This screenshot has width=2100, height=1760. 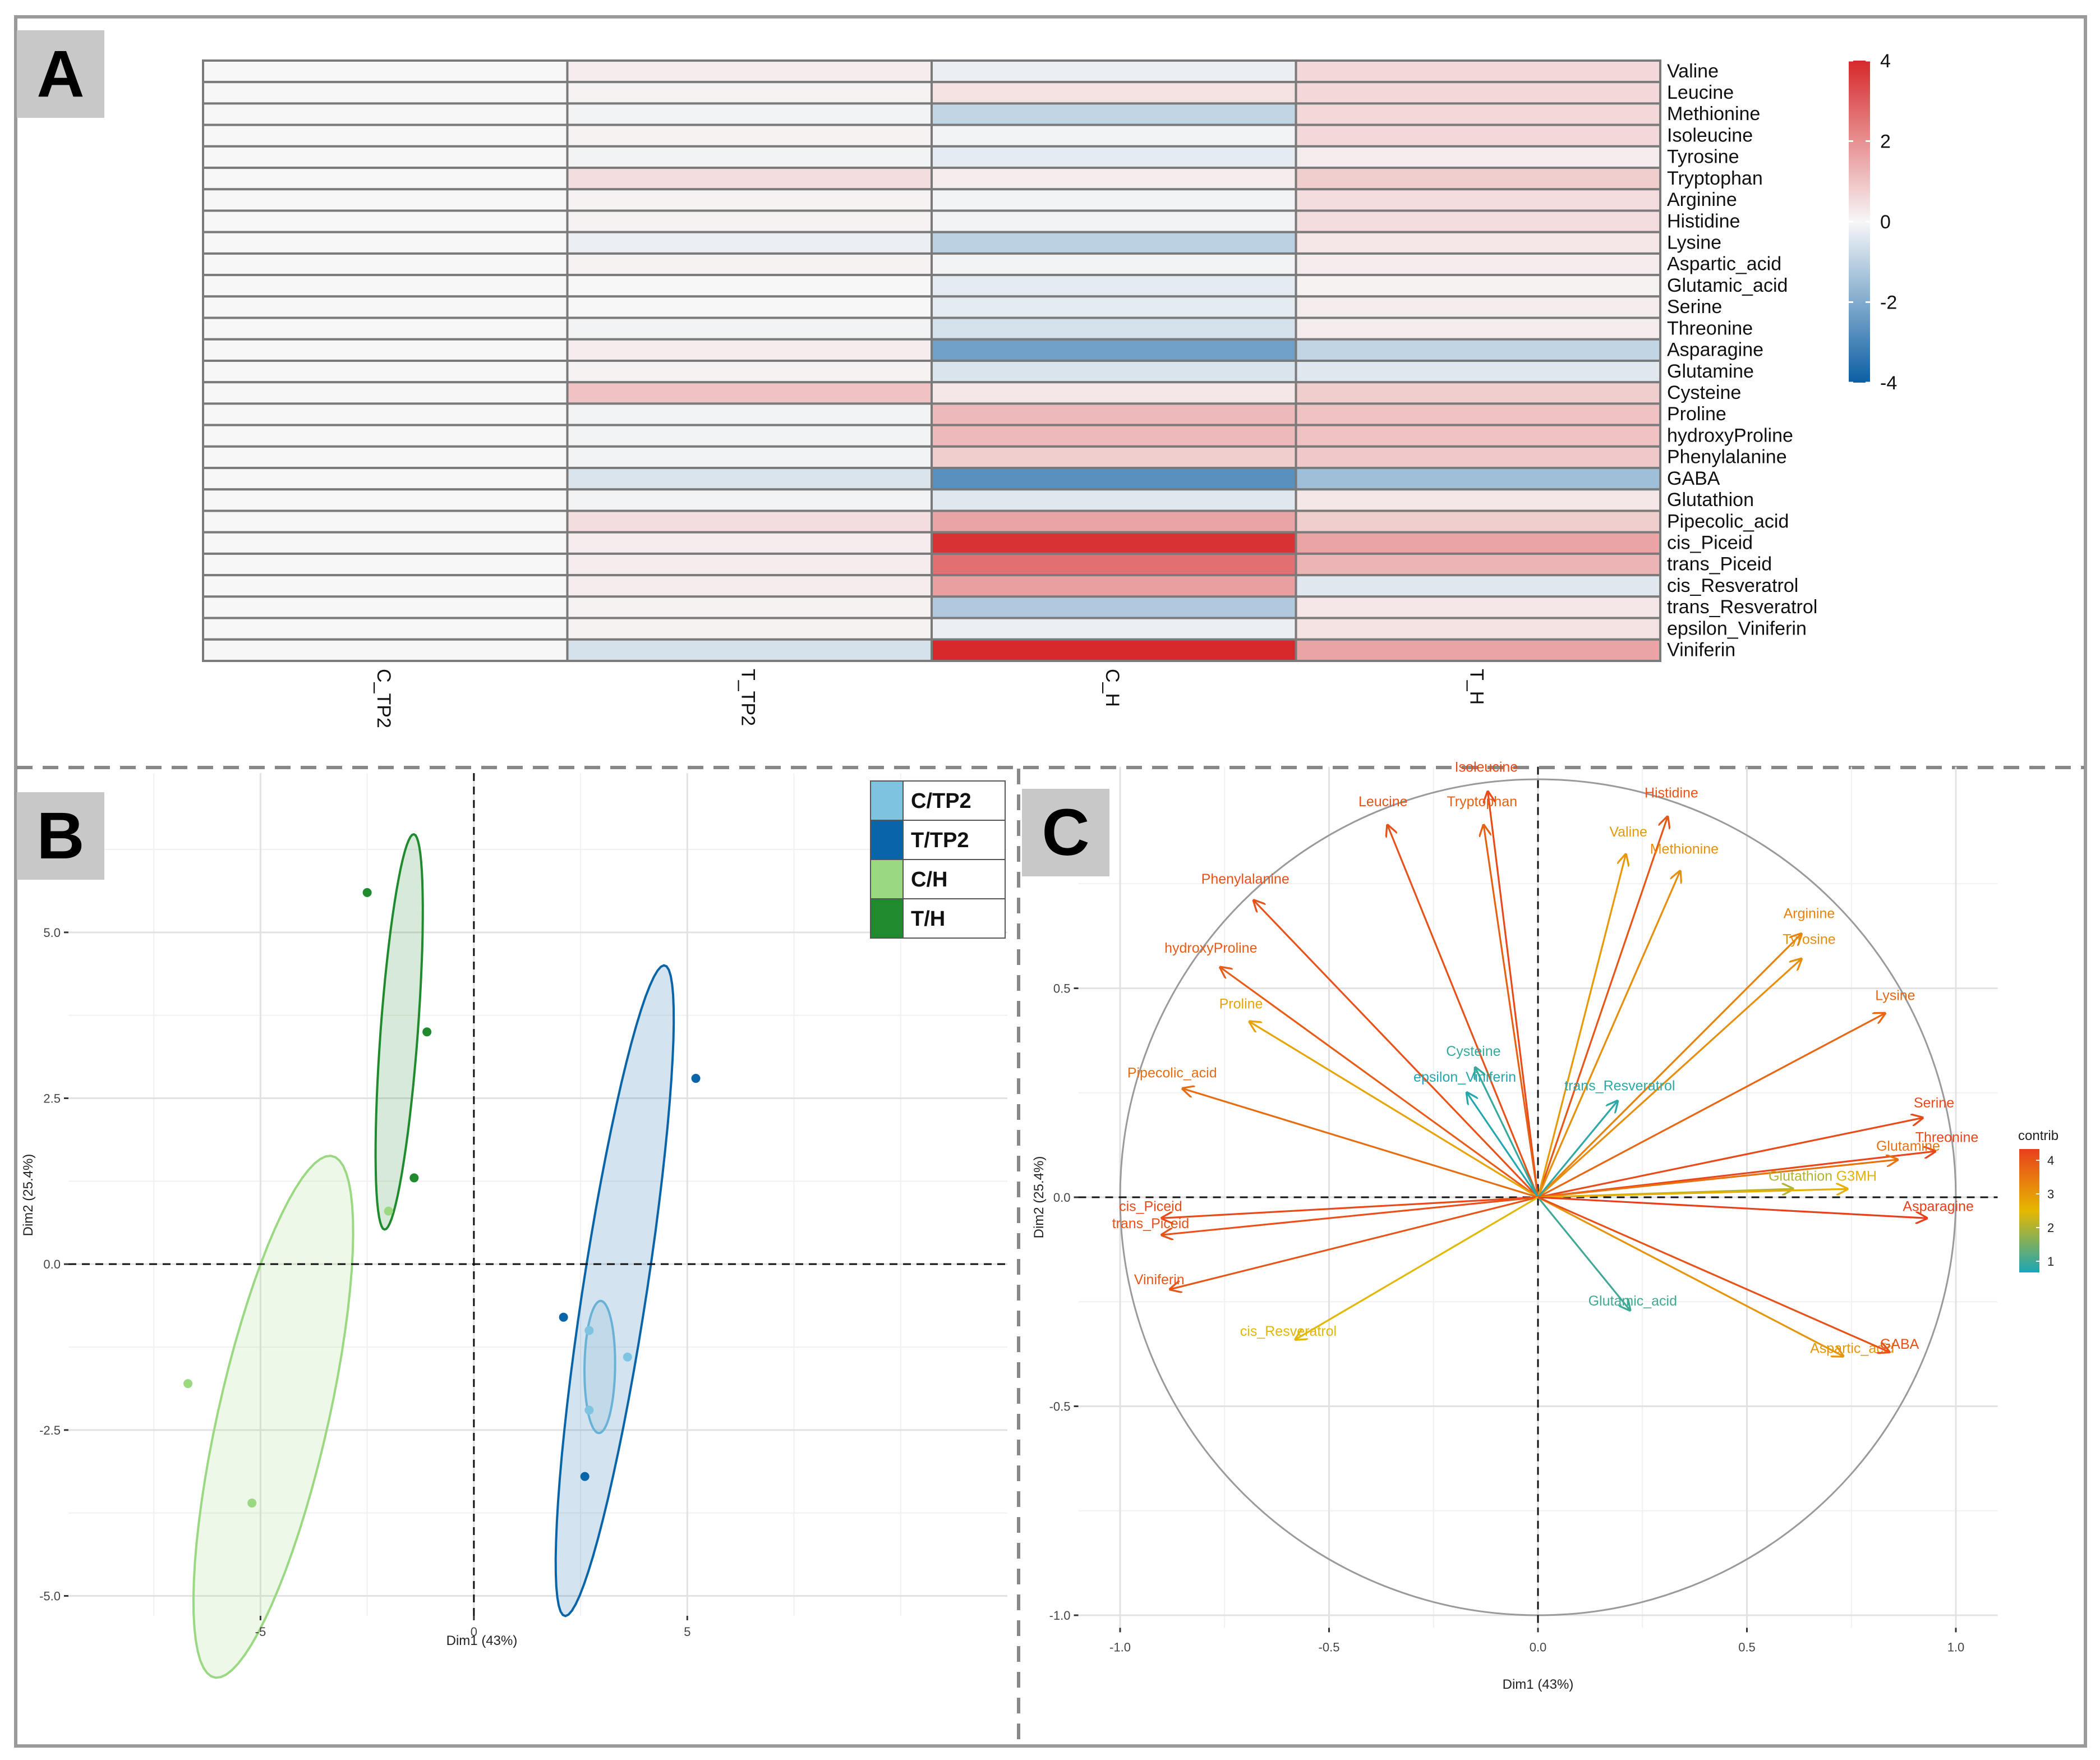 I want to click on heatmap-row-label: trans_Resveratrol, so click(x=1742, y=607).